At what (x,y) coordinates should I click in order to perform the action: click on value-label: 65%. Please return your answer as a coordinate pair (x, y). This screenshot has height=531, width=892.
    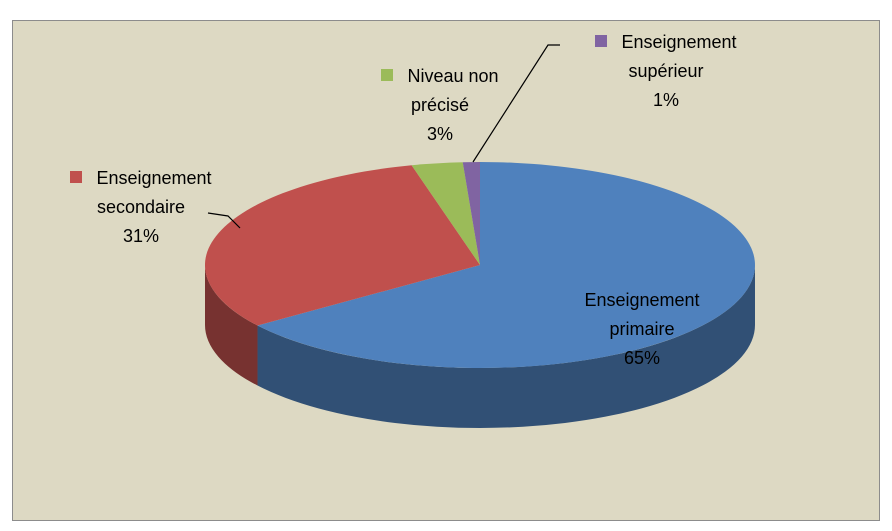
    Looking at the image, I should click on (642, 358).